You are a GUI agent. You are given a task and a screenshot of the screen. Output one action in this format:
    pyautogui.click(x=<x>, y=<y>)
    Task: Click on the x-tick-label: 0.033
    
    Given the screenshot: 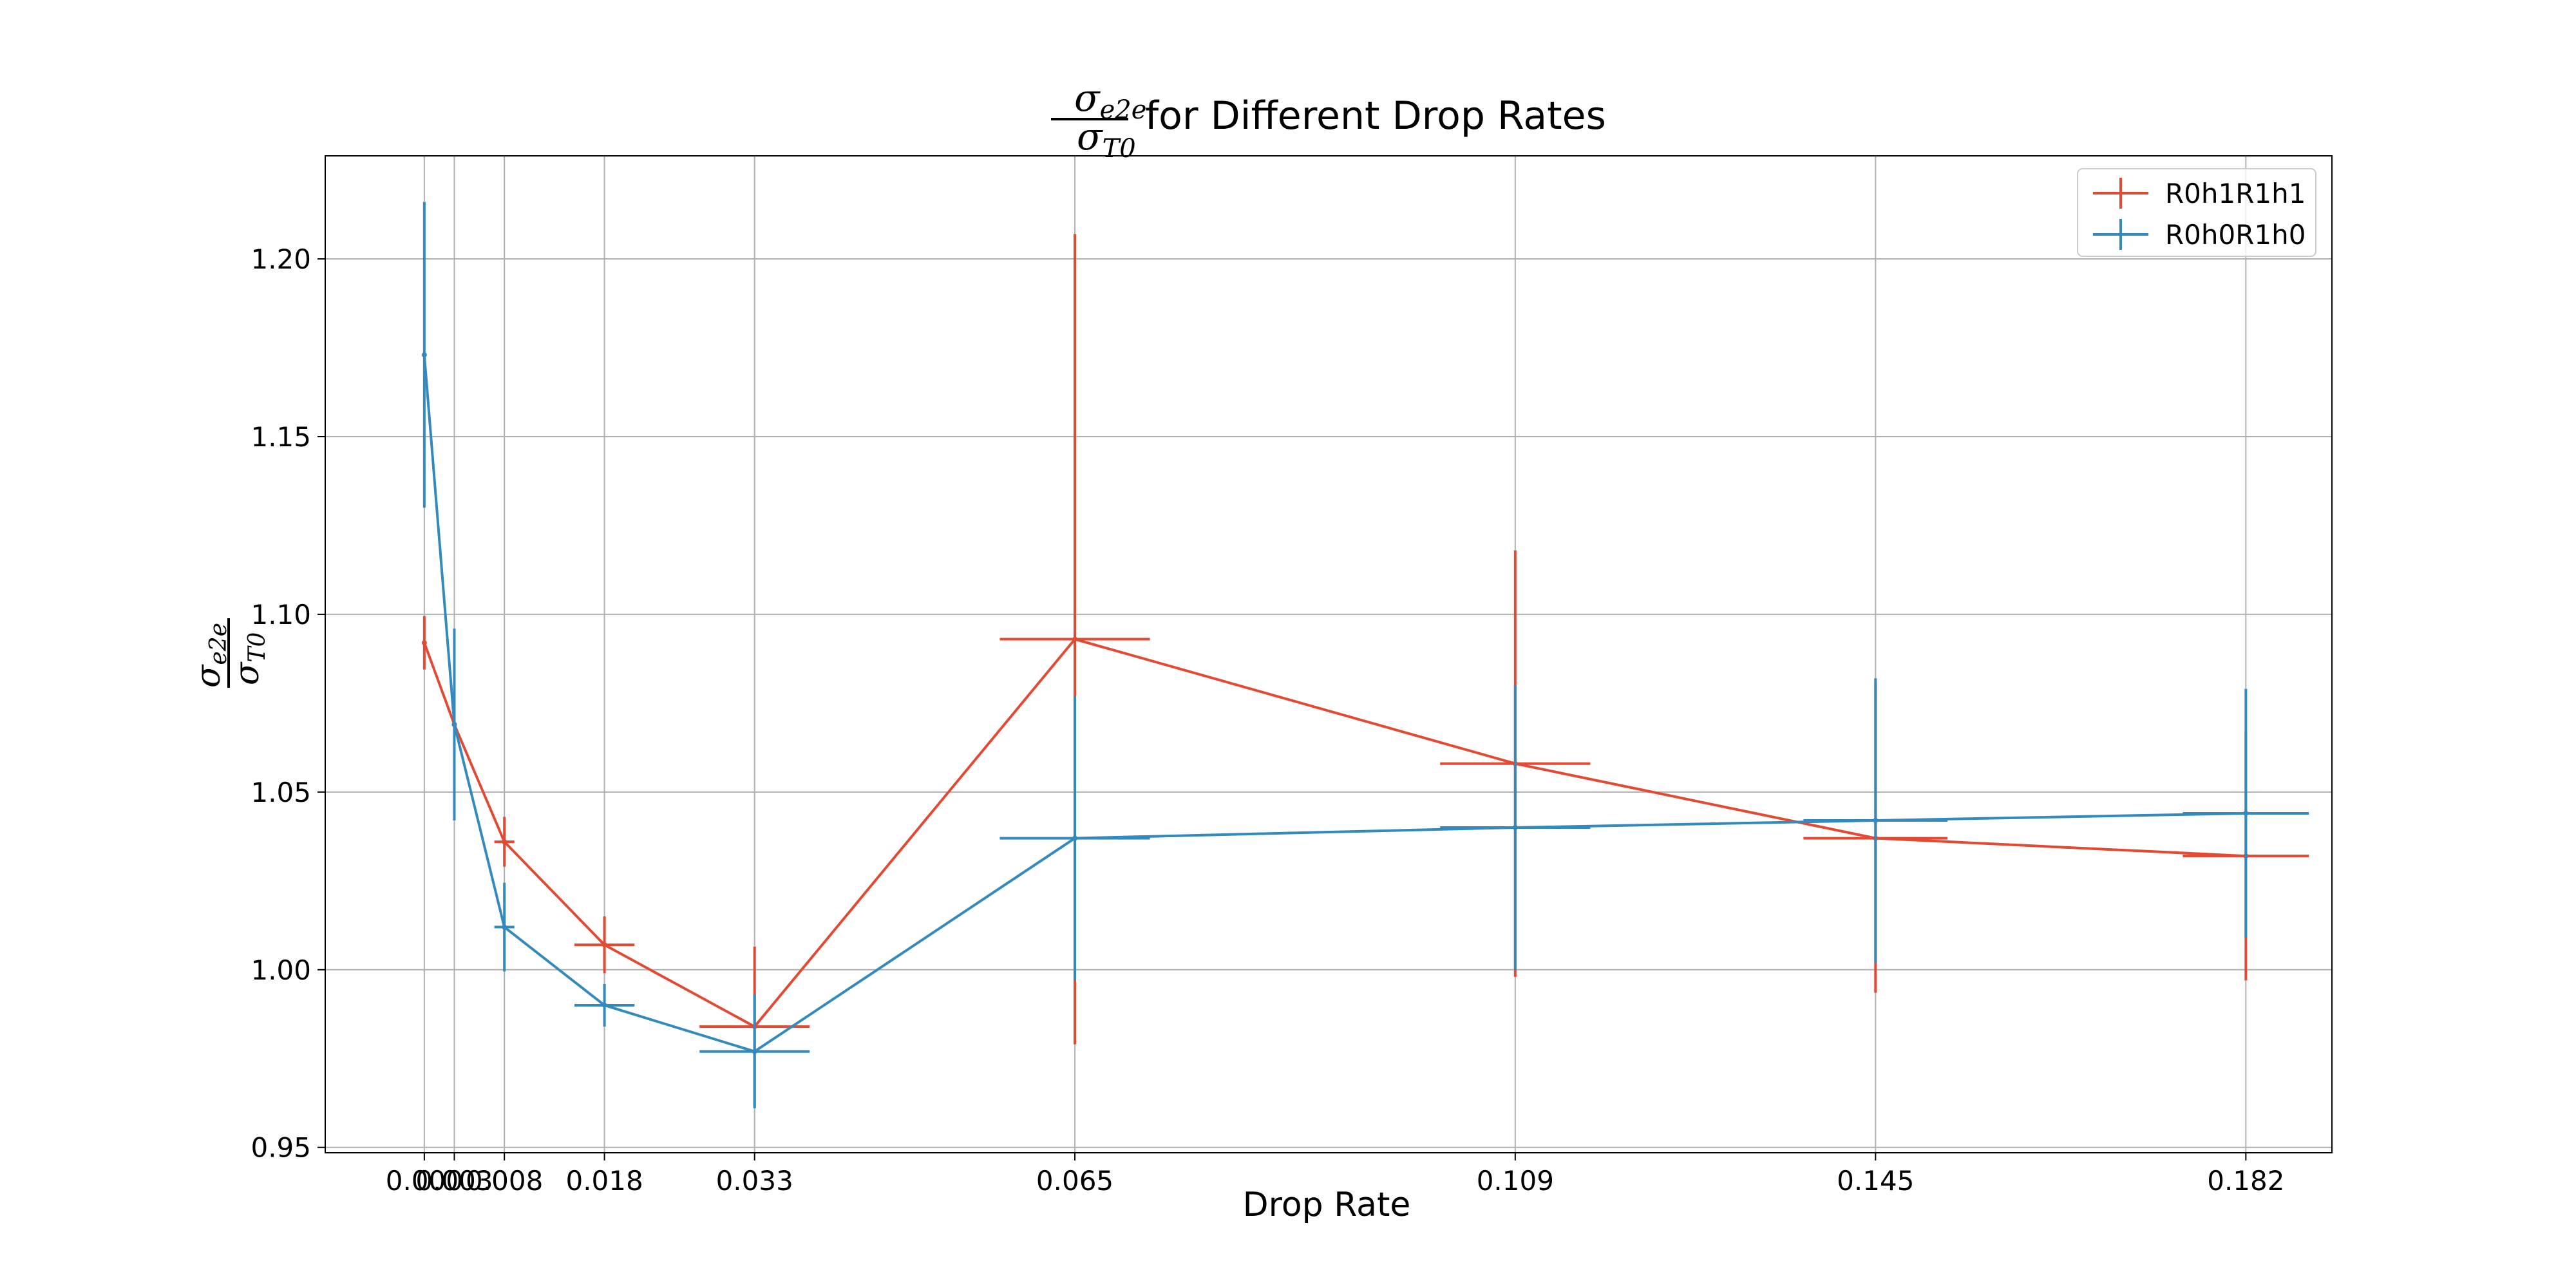 What is the action you would take?
    pyautogui.click(x=754, y=1181)
    